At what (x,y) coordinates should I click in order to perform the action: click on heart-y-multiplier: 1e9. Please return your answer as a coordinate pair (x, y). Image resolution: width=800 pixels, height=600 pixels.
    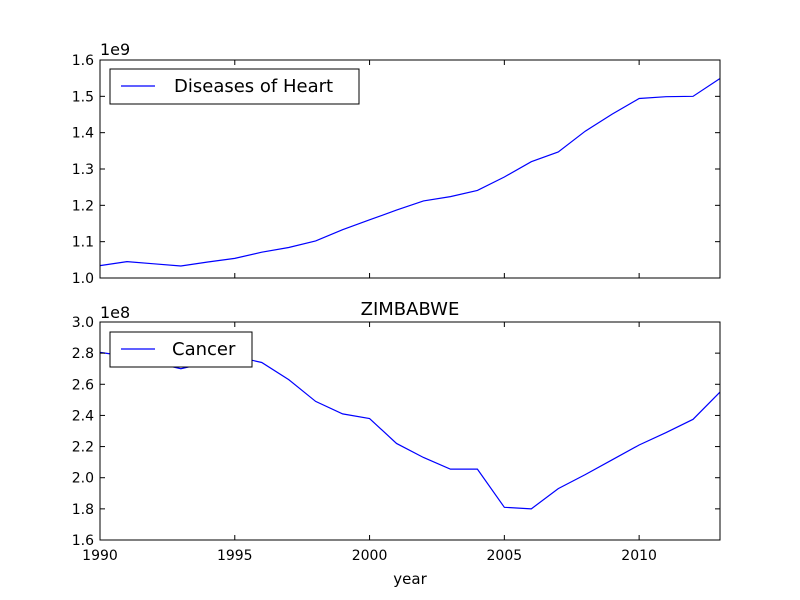
    Looking at the image, I should click on (115, 49).